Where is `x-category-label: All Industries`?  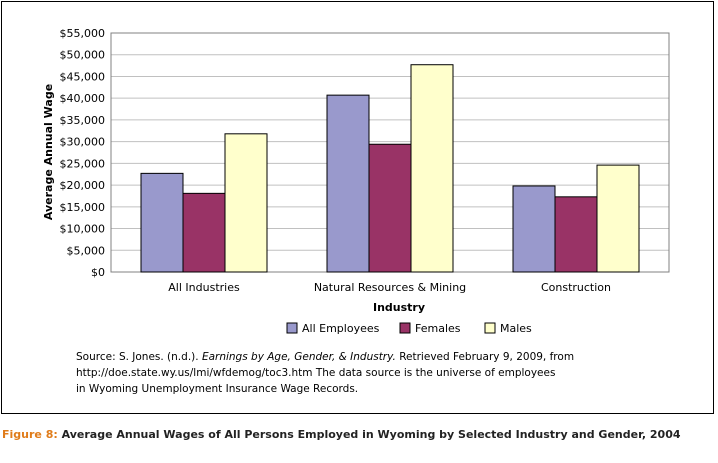 x-category-label: All Industries is located at coordinates (204, 287).